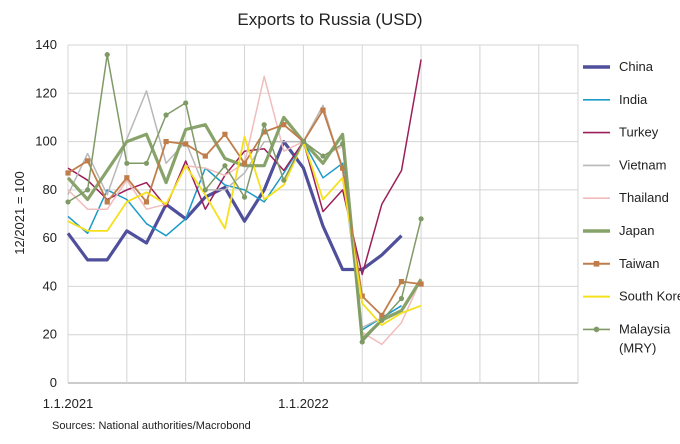 Image resolution: width=680 pixels, height=444 pixels. I want to click on x-axis-ticks: 1.1.2021 1.1.2022, so click(186, 403).